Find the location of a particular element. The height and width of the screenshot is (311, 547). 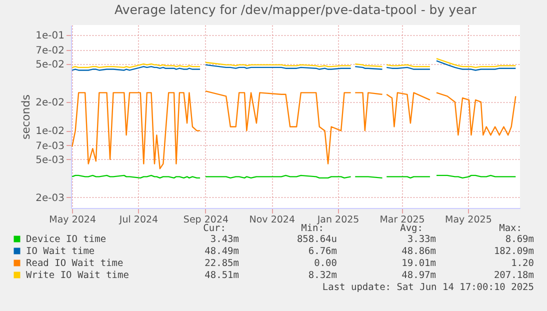

x-tick-label: Sep 2024 is located at coordinates (206, 220).